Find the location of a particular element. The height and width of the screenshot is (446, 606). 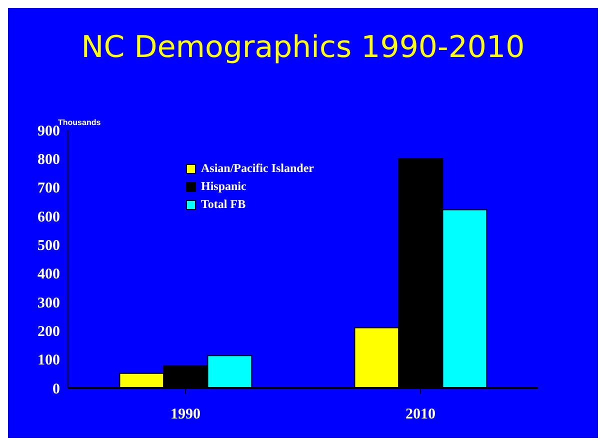

y-tick-label: 900 is located at coordinates (49, 131).